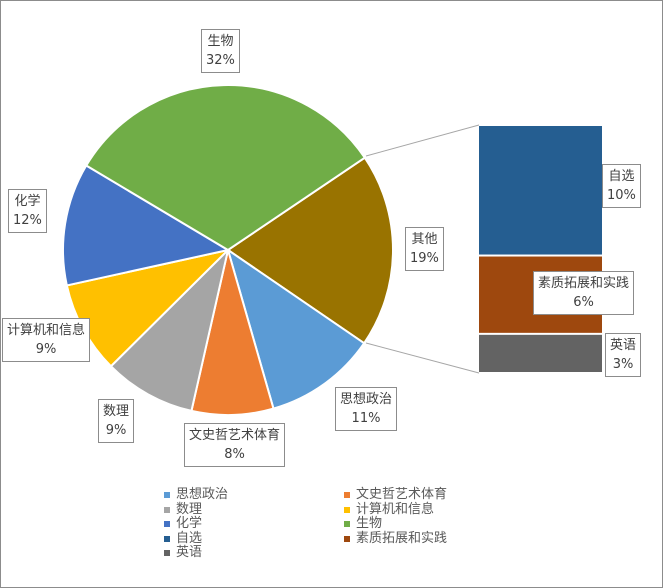  I want to click on label-value: 19%, so click(424, 258).